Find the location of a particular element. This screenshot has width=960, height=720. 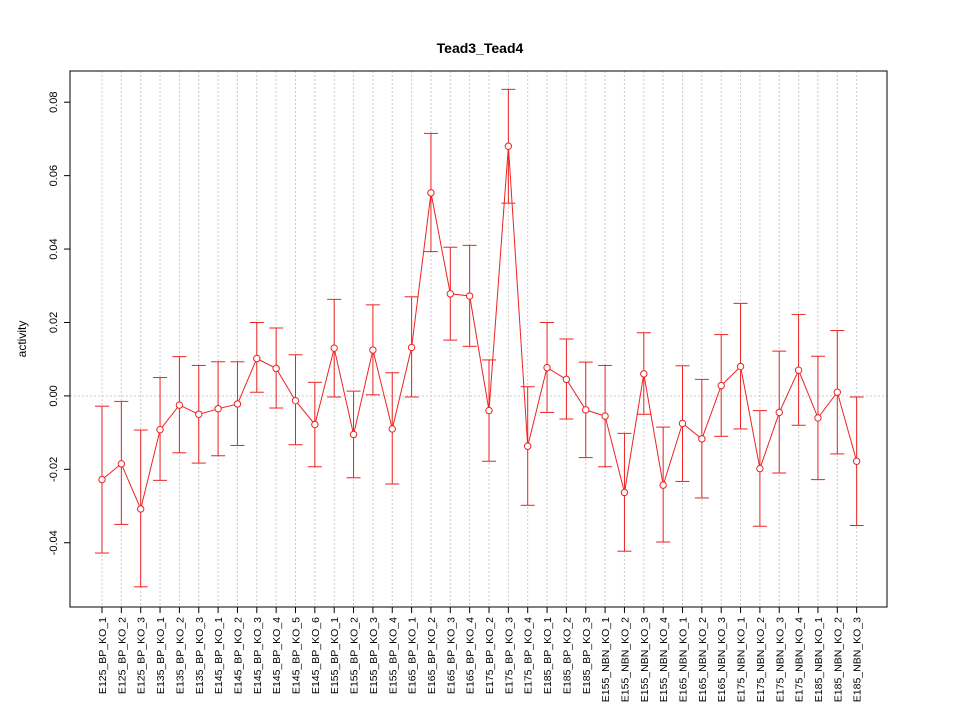

x-tick-label: E185_BP_KO_1 is located at coordinates (548, 655).